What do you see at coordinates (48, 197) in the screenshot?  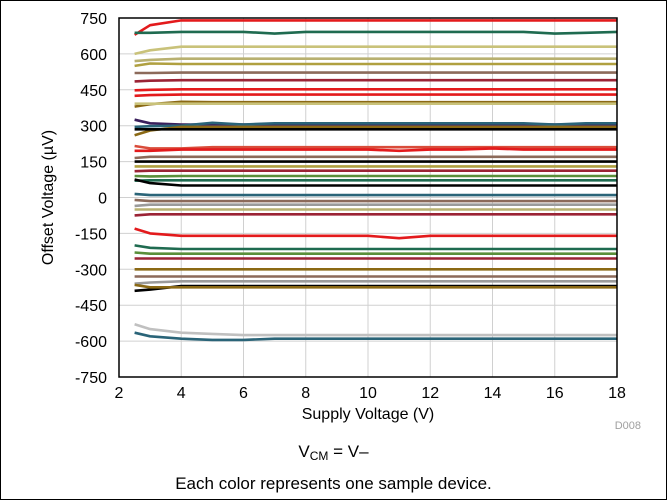 I see `y-axis-title: Offset Voltage (µV)` at bounding box center [48, 197].